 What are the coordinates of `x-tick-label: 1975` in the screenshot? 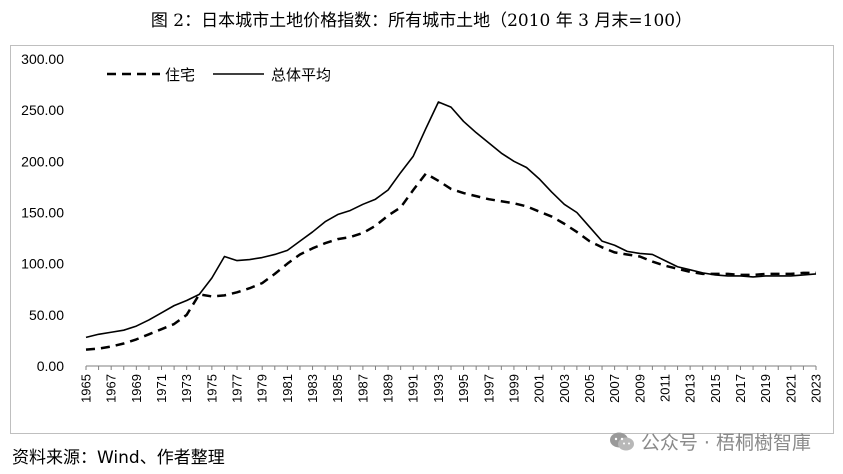 It's located at (211, 388).